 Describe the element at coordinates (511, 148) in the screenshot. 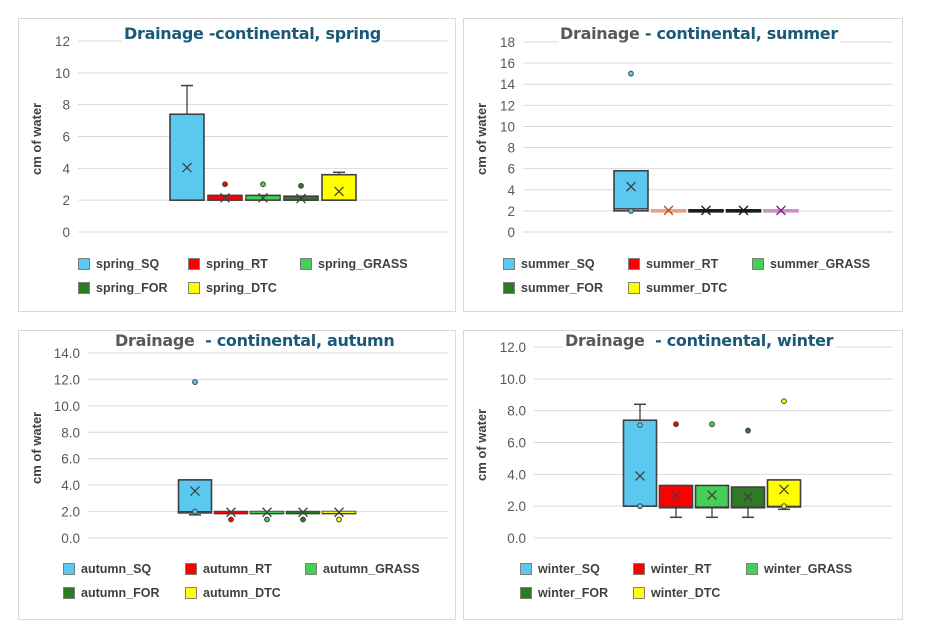

I see `y-tick-label: 8` at that location.